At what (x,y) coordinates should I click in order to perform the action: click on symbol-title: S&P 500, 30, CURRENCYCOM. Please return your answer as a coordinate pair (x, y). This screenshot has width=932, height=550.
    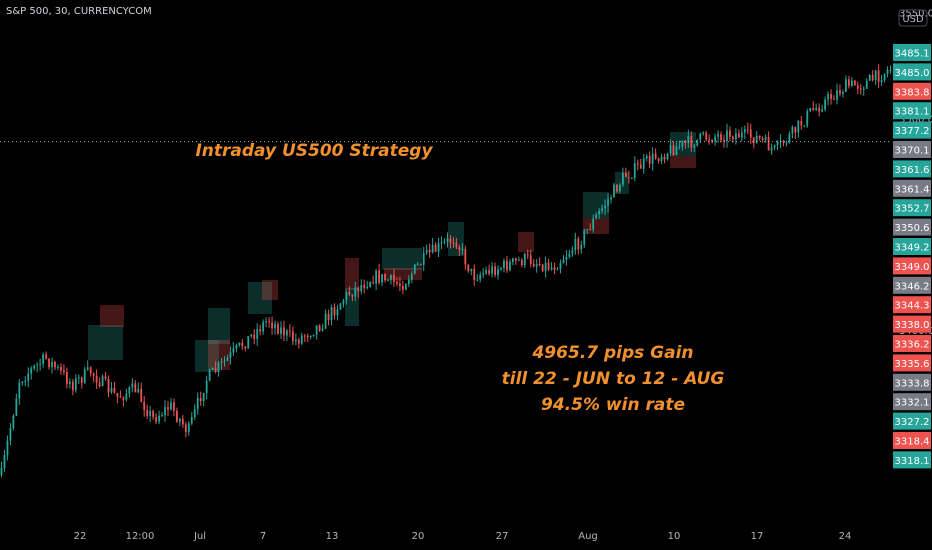
    Looking at the image, I should click on (79, 11).